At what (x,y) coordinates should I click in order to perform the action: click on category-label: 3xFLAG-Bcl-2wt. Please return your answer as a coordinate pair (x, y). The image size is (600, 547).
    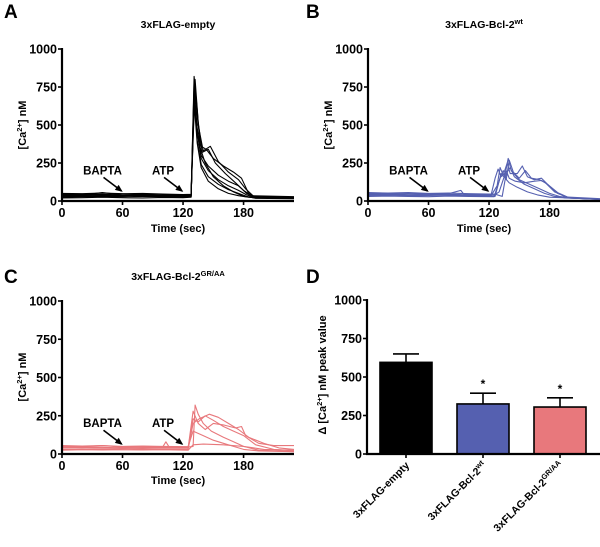
    Looking at the image, I should click on (456, 490).